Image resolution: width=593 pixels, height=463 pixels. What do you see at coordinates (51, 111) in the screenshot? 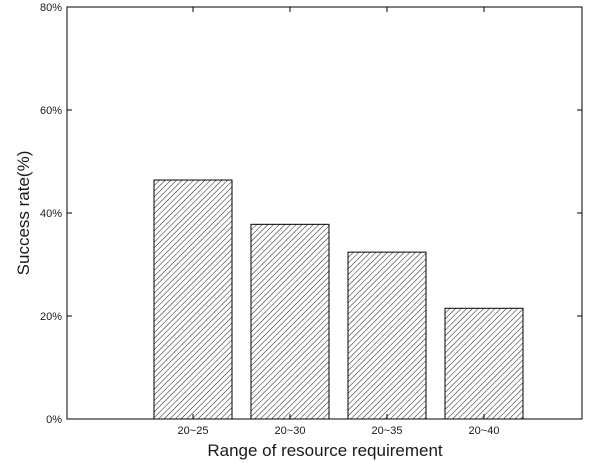
I see `y-tick-label: 60%` at bounding box center [51, 111].